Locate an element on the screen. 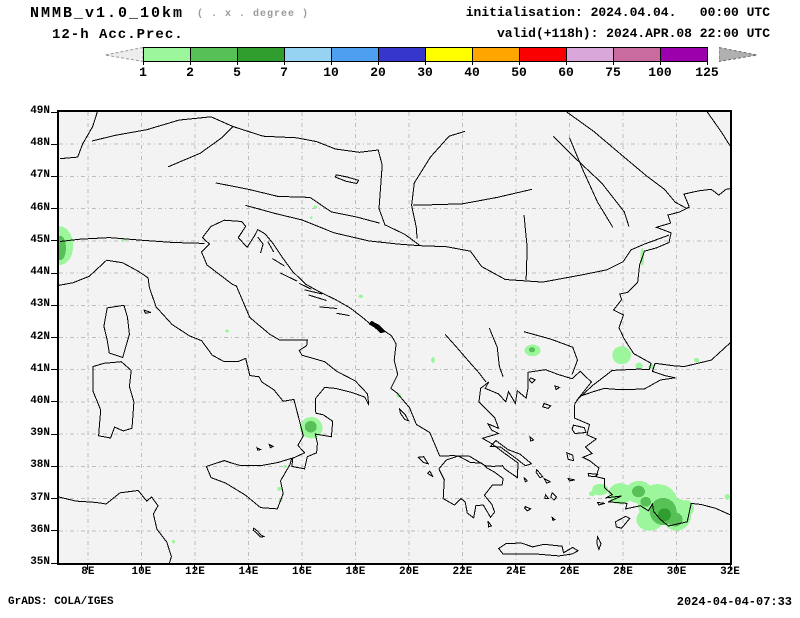  colorbar-tick-label: 7 is located at coordinates (284, 72).